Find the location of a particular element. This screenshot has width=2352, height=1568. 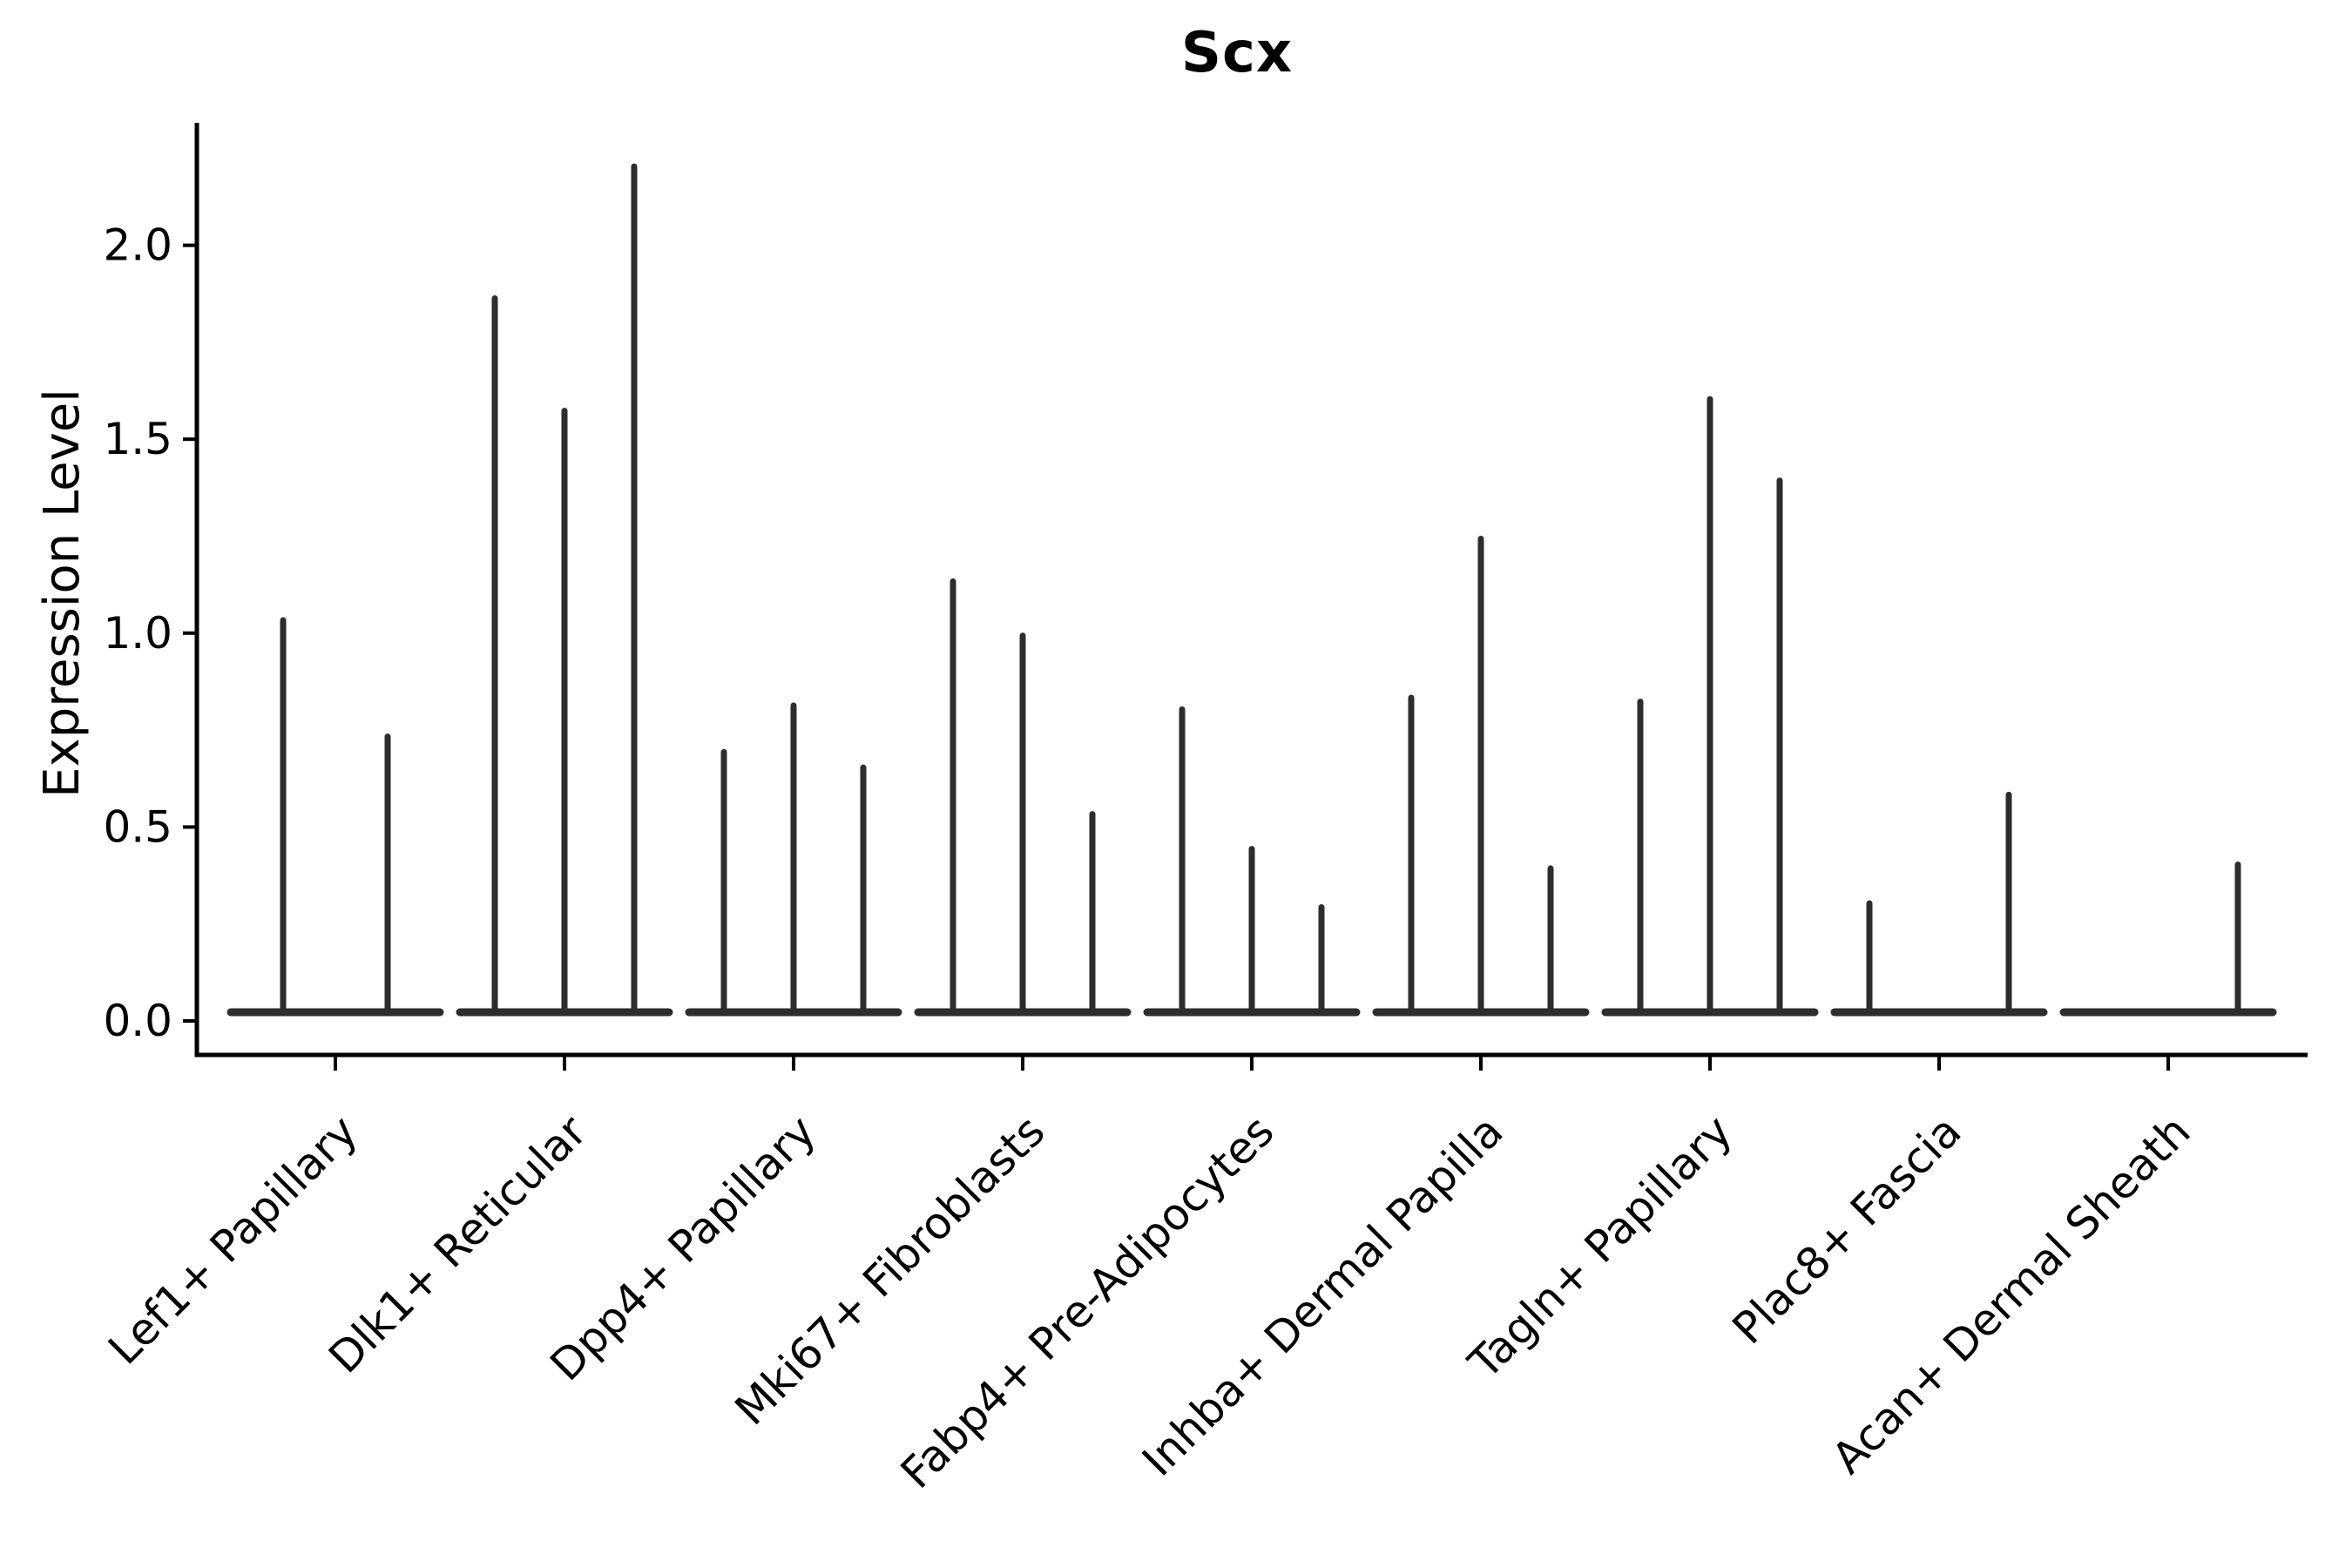

y-tick-label: 0.0 is located at coordinates (137, 1021).